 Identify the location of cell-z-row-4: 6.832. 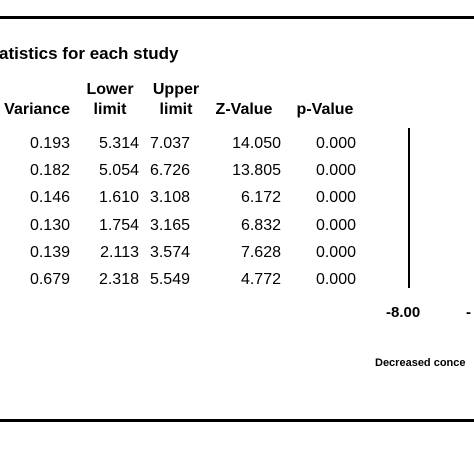
(260, 225).